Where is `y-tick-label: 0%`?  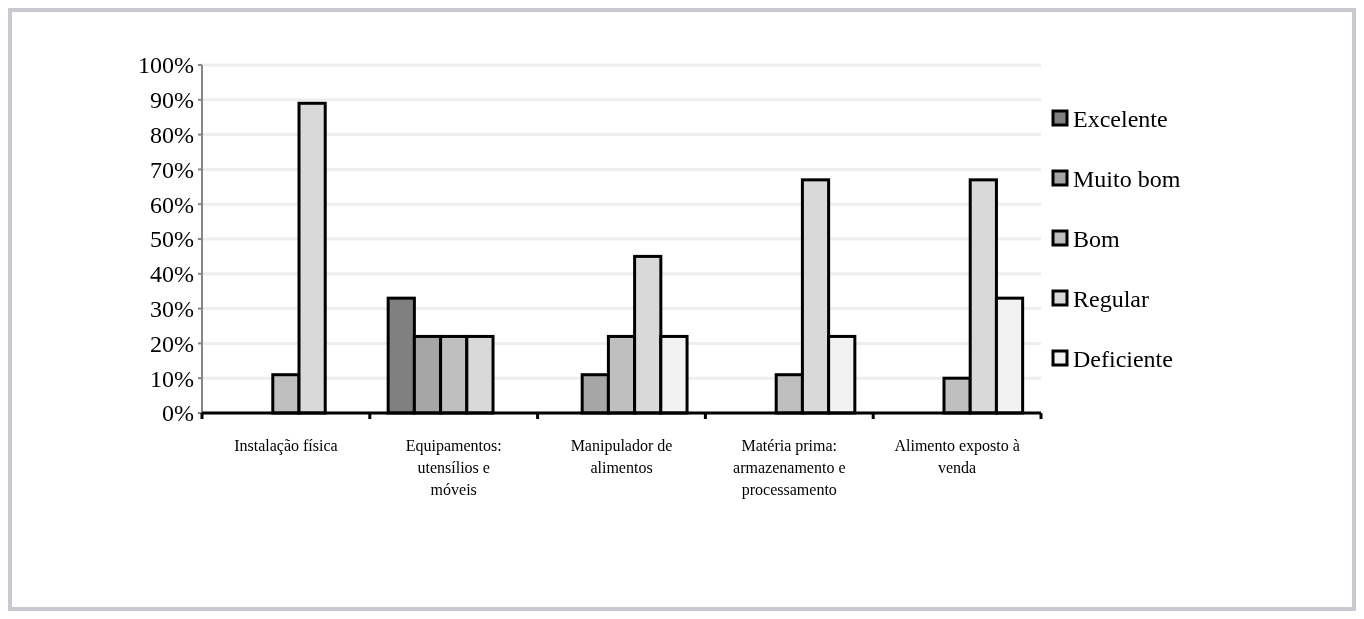
y-tick-label: 0% is located at coordinates (178, 413).